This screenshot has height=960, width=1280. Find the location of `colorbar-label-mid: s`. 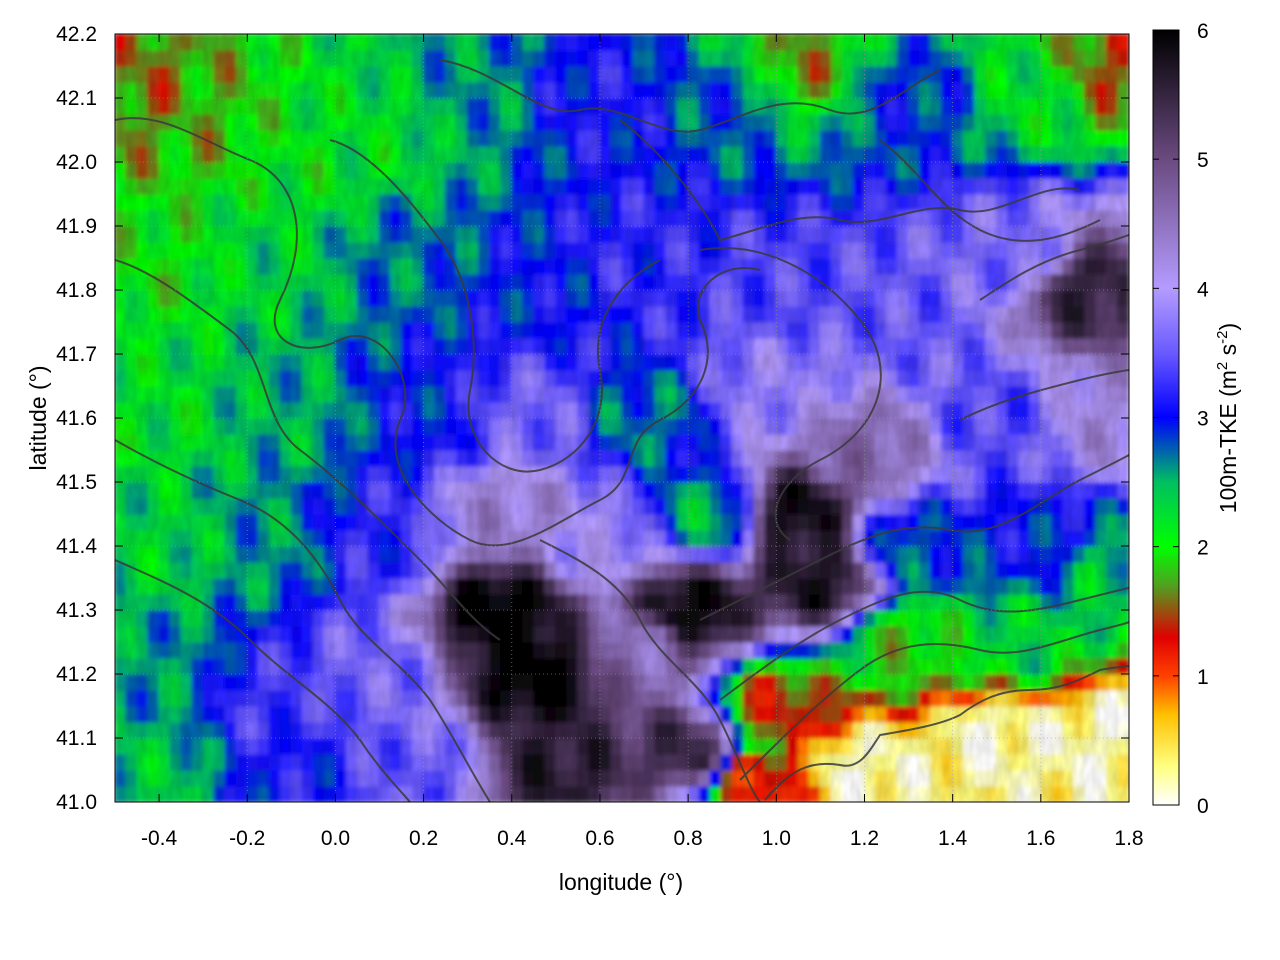

colorbar-label-mid: s is located at coordinates (1228, 353).